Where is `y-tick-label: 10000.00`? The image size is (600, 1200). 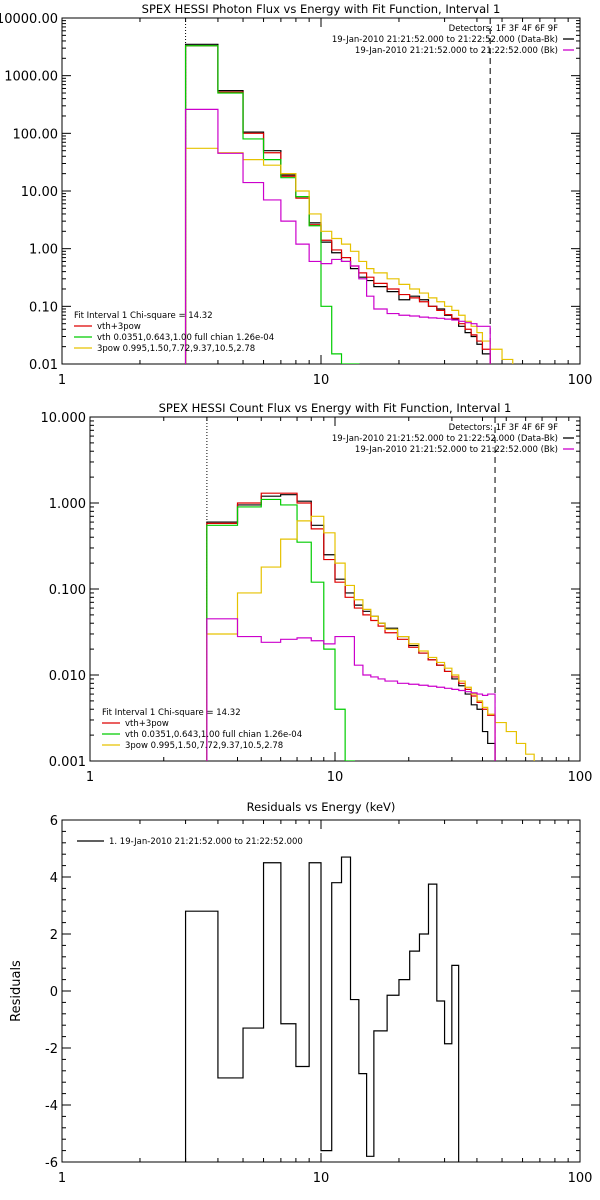 y-tick-label: 10000.00 is located at coordinates (29, 19).